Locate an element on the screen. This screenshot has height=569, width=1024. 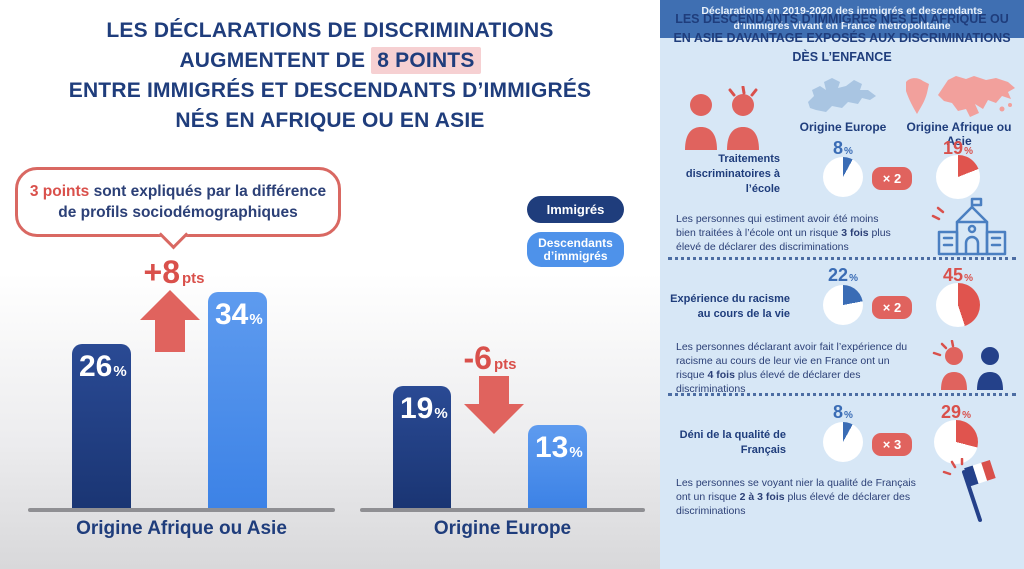
europe-map-icon is located at coordinates (842, 95).